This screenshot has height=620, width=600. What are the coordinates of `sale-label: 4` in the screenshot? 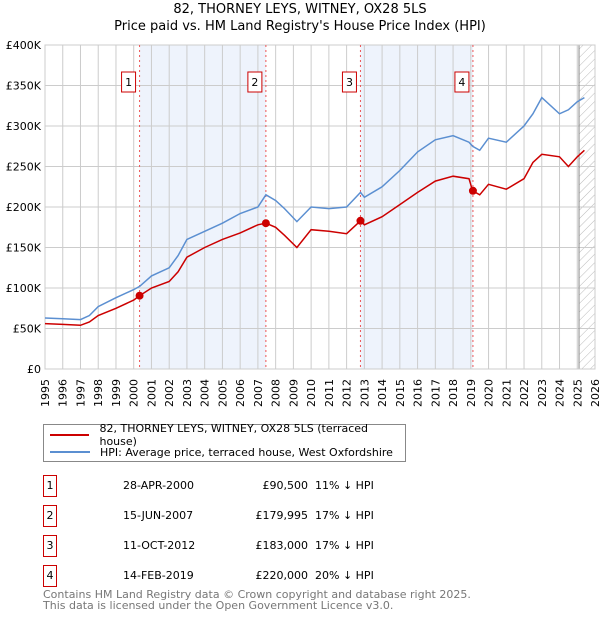 It's located at (461, 82).